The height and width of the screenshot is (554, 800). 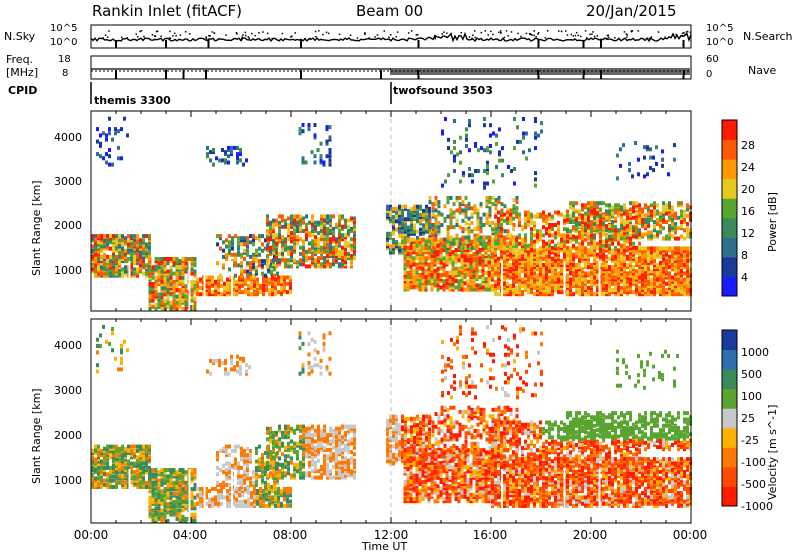 What do you see at coordinates (167, 11) in the screenshot?
I see `station-title: Rankin Inlet (fitACF)` at bounding box center [167, 11].